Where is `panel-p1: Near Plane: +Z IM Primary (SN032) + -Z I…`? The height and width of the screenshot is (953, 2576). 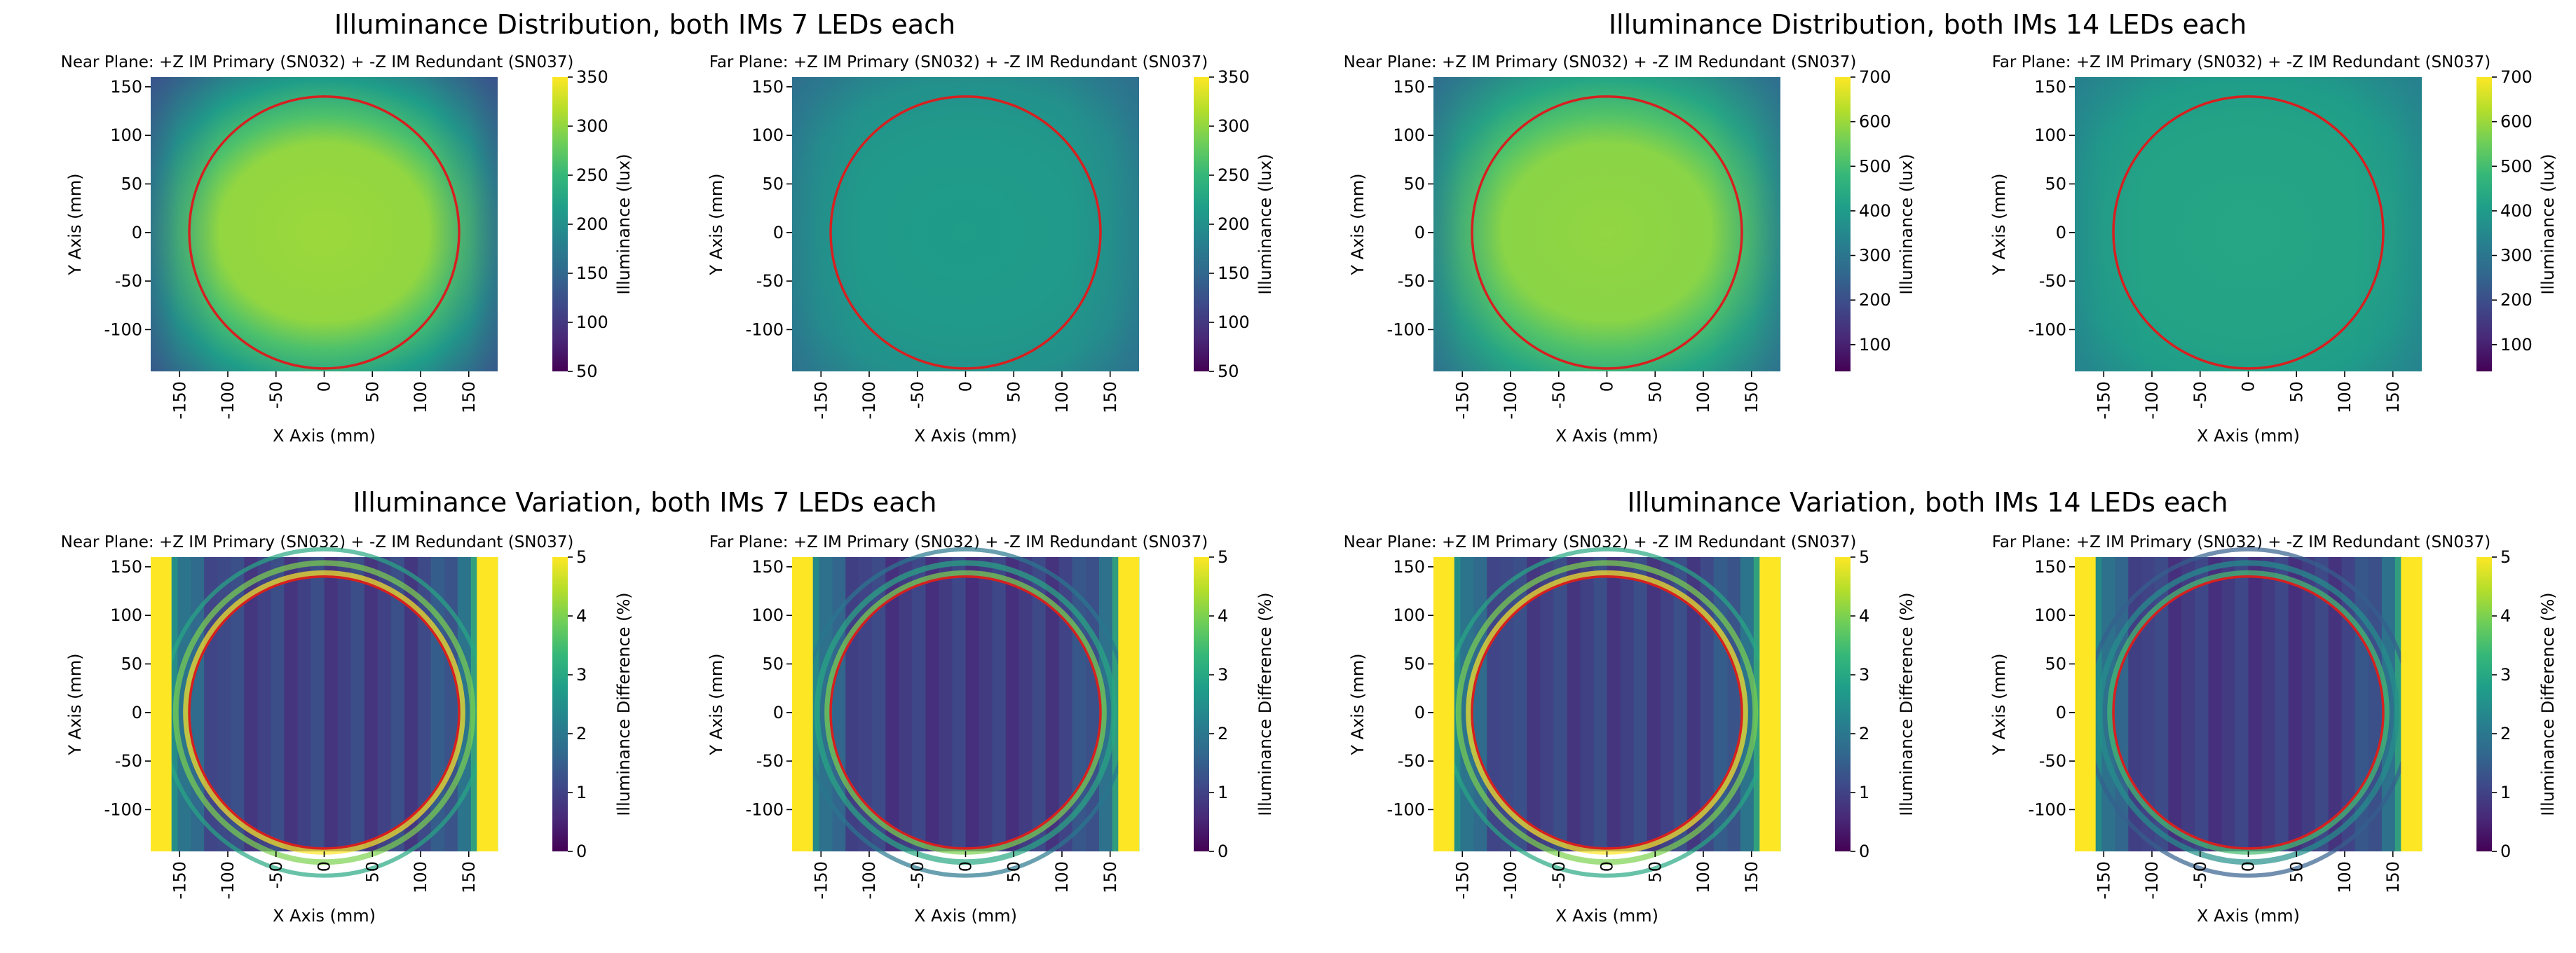
panel-p1: Near Plane: +Z IM Primary (SN032) + -Z I… is located at coordinates (347, 250).